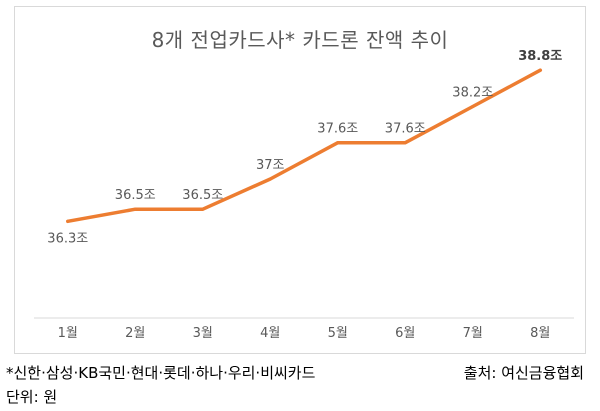  I want to click on x-tick-label: 2월, so click(135, 333).